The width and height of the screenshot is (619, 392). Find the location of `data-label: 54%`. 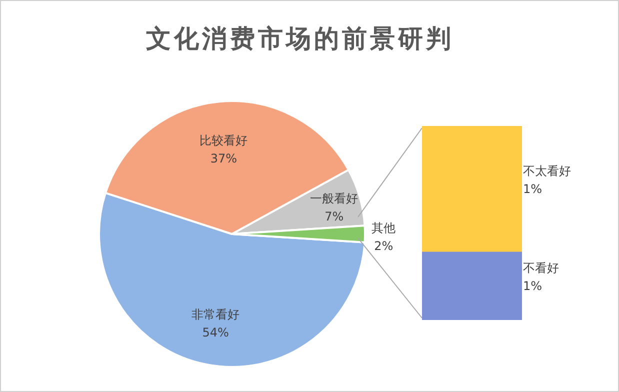

data-label: 54% is located at coordinates (215, 332).